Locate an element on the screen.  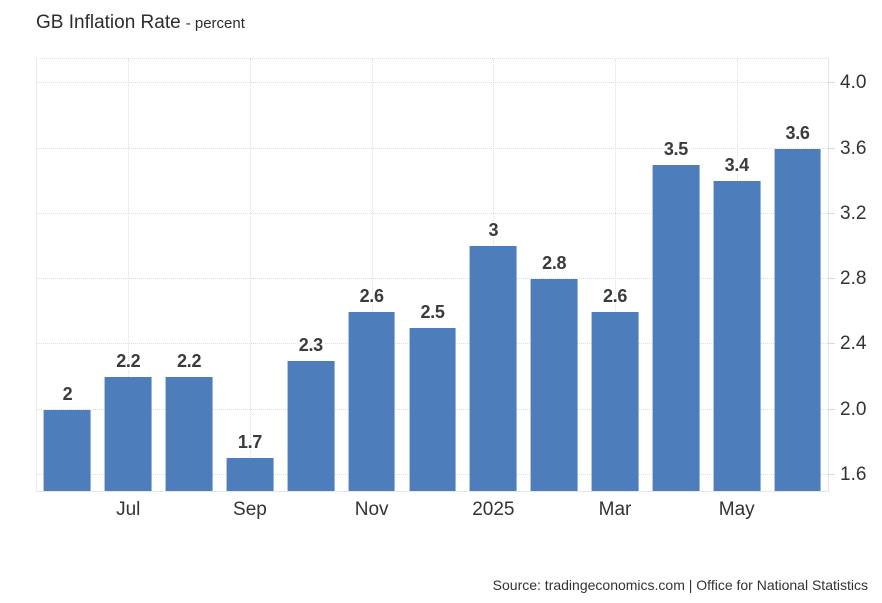
y-axis-tick-label: 4.0 is located at coordinates (853, 83).